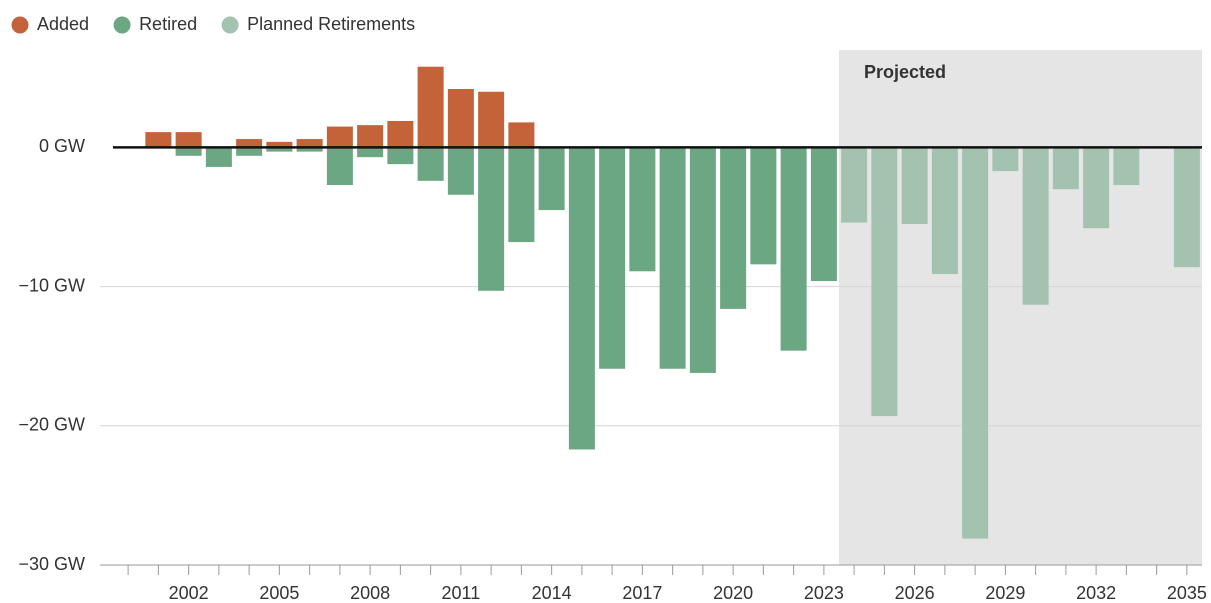 The image size is (1211, 603). I want to click on x-tick-label: 2002, so click(189, 593).